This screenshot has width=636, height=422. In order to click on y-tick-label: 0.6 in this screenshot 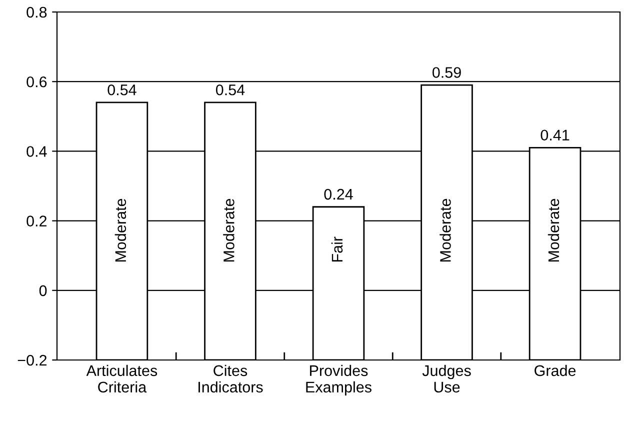, I will do `click(36, 82)`.